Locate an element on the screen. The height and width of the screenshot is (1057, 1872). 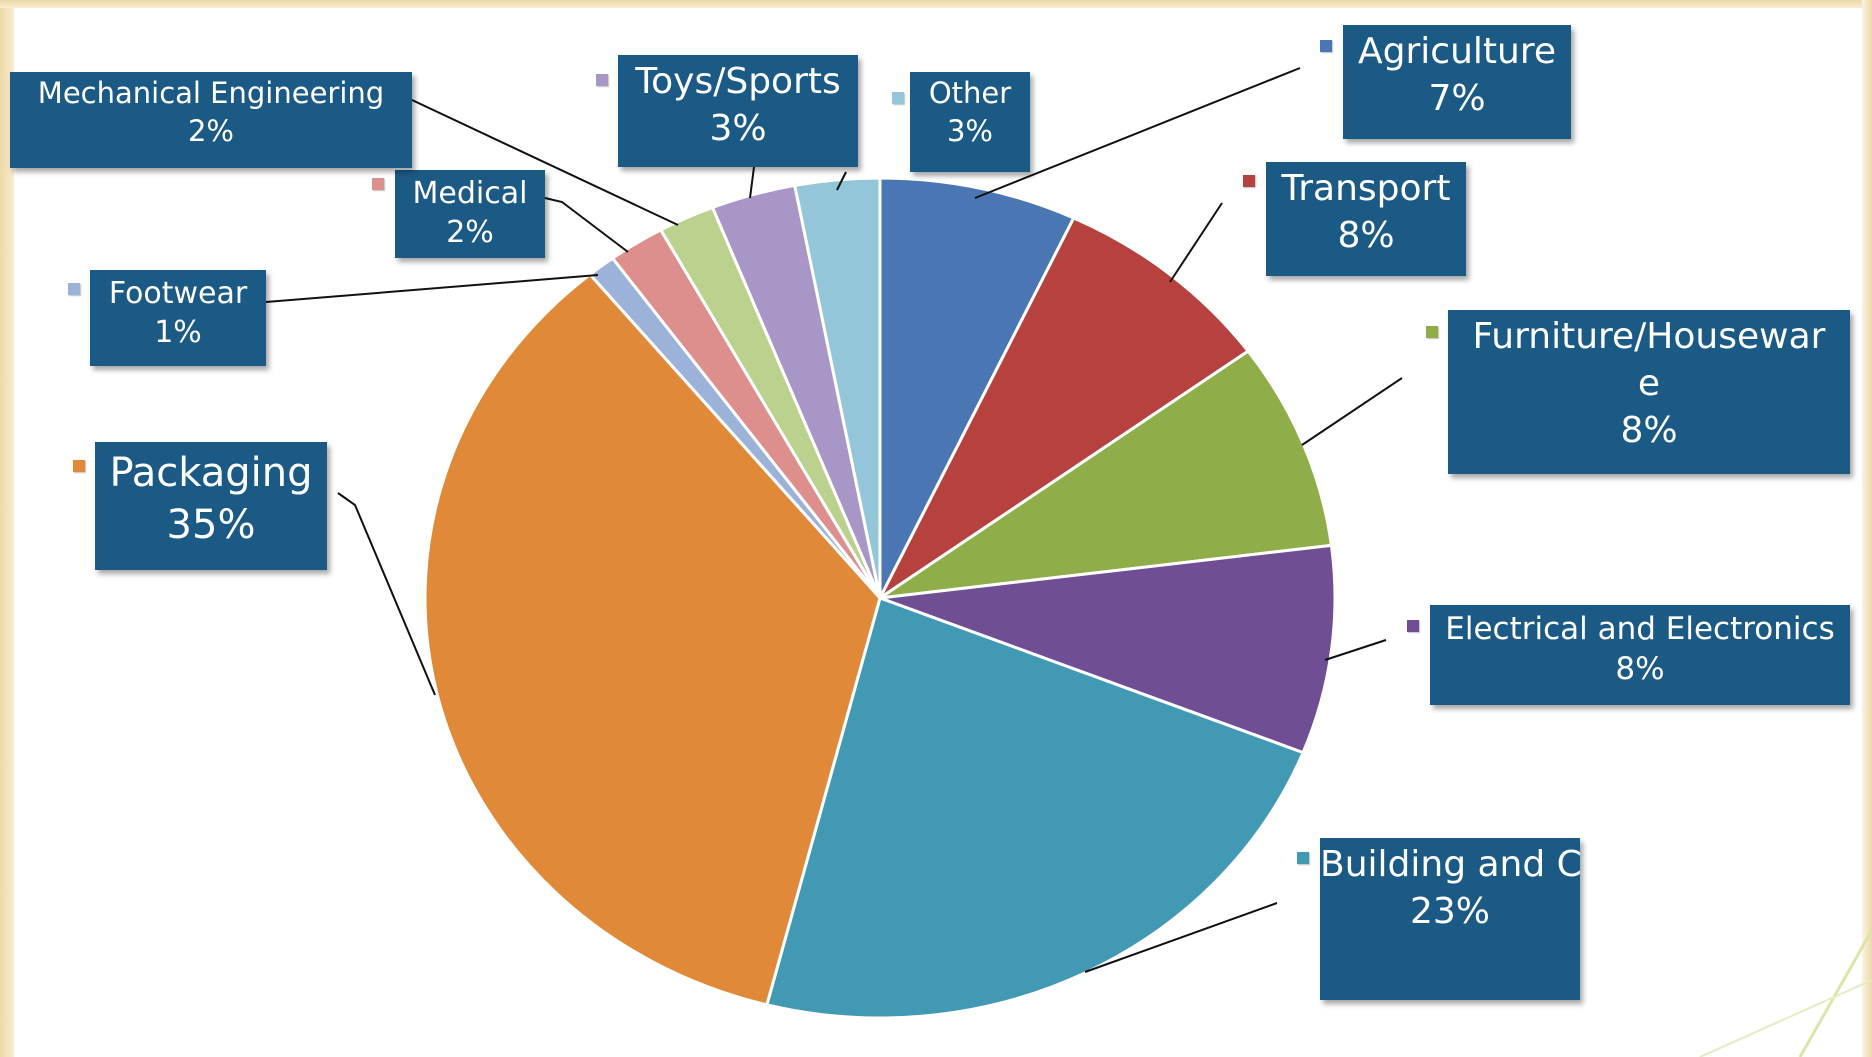
data-label-name: Other is located at coordinates (970, 93).